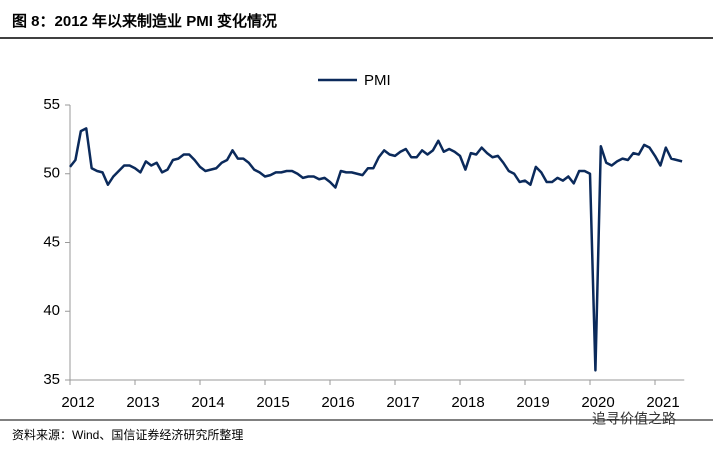 This screenshot has width=713, height=451. Describe the element at coordinates (662, 402) in the screenshot. I see `x-tick-label: 2021` at that location.